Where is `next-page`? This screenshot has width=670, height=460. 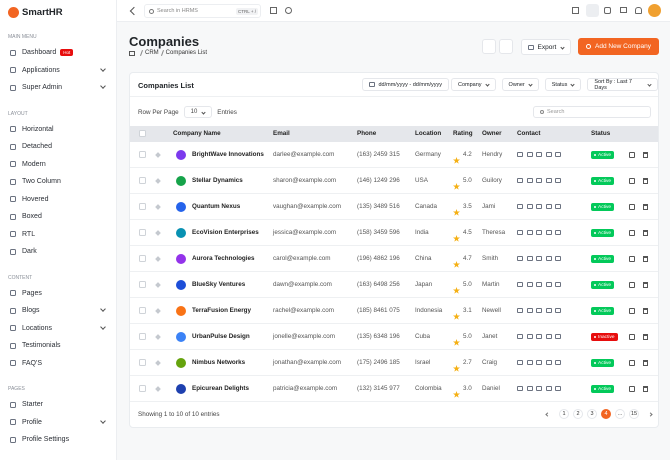 next-page is located at coordinates (650, 414).